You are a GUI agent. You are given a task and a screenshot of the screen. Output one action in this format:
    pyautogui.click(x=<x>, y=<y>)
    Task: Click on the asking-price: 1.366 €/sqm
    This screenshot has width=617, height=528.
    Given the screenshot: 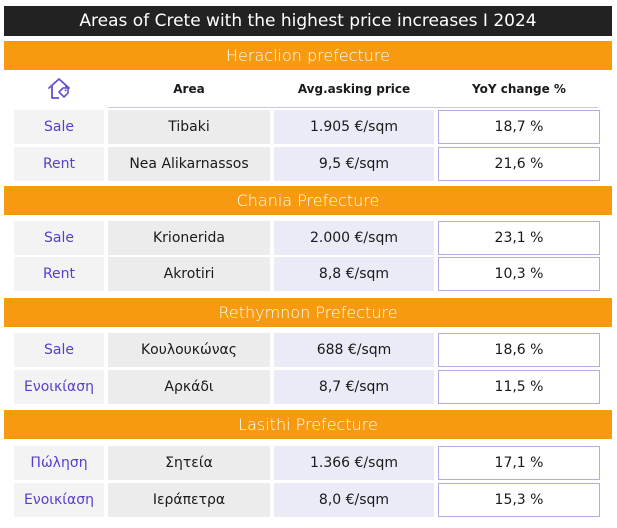 What is the action you would take?
    pyautogui.click(x=354, y=463)
    